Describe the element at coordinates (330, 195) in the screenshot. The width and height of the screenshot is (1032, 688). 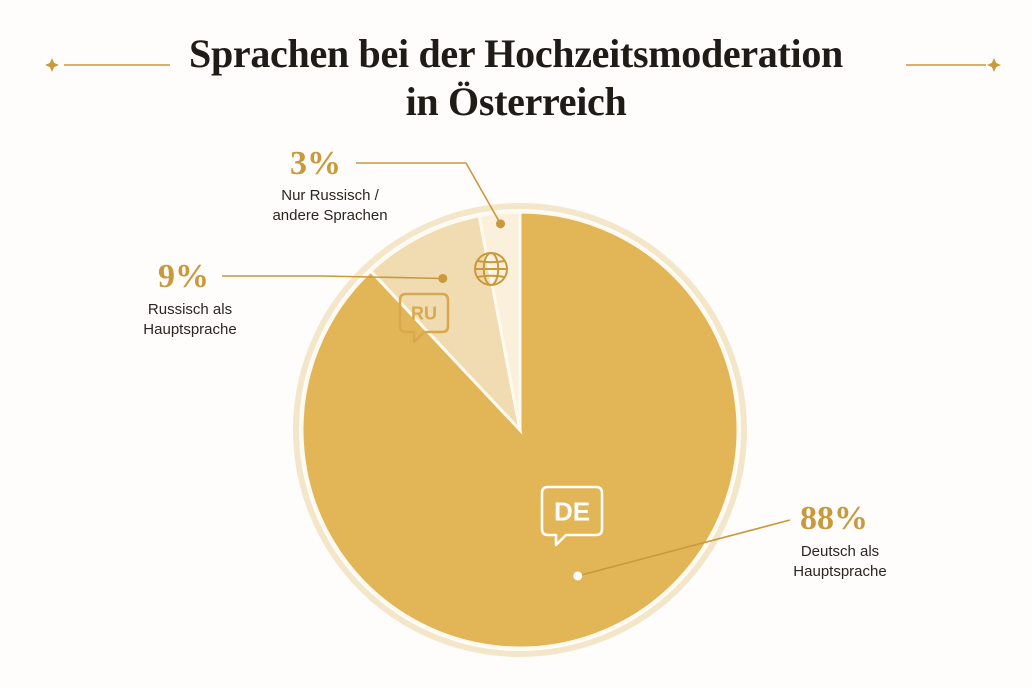
I see `slice-label-other-line-1: Nur Russisch /` at that location.